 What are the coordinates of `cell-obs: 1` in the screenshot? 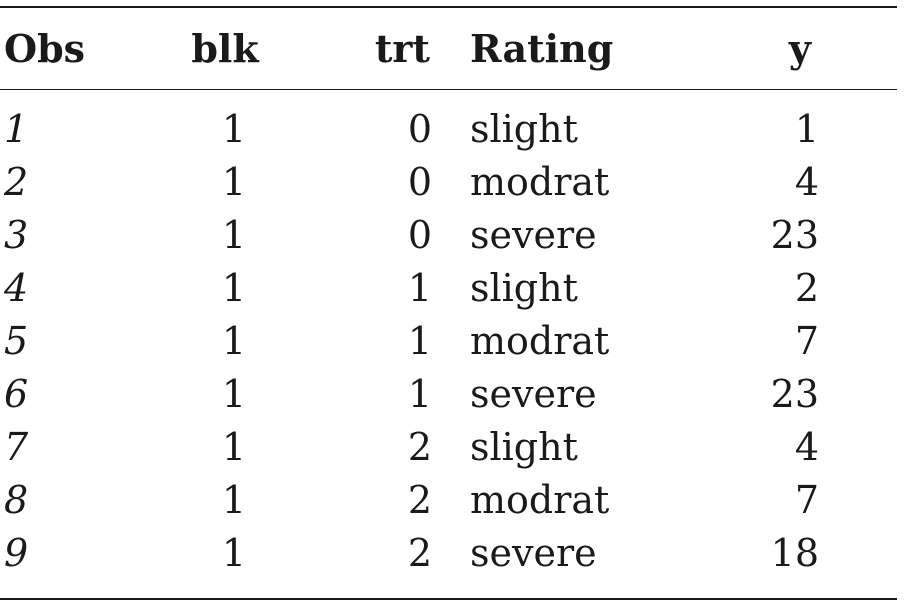 It's located at (16, 129).